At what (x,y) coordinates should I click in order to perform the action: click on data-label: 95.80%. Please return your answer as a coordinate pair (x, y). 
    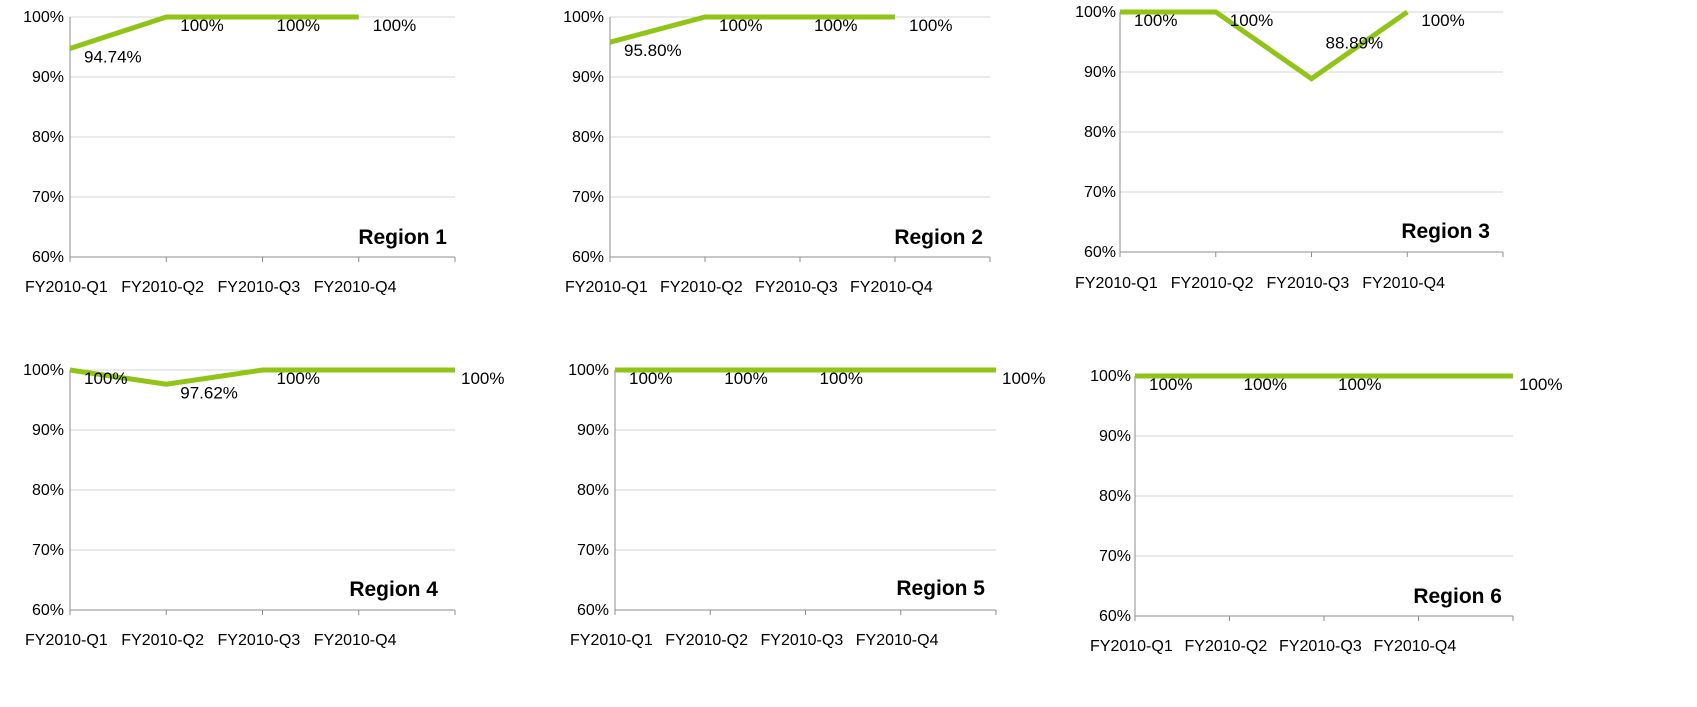
    Looking at the image, I should click on (653, 50).